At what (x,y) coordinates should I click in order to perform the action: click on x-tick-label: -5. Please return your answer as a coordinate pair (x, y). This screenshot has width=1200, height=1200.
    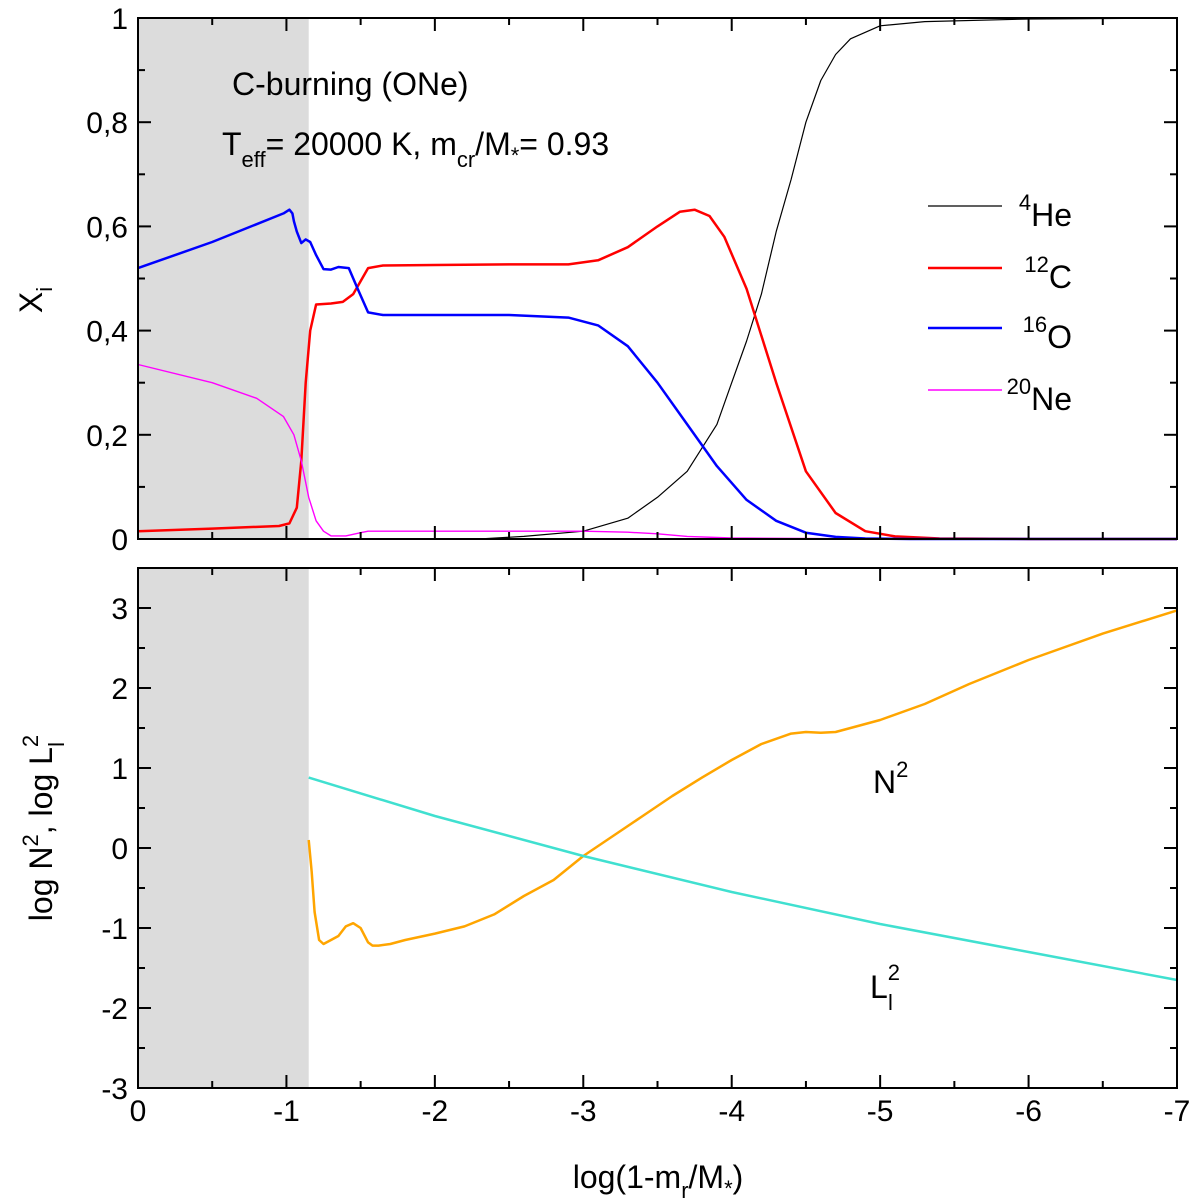
    Looking at the image, I should click on (880, 1111).